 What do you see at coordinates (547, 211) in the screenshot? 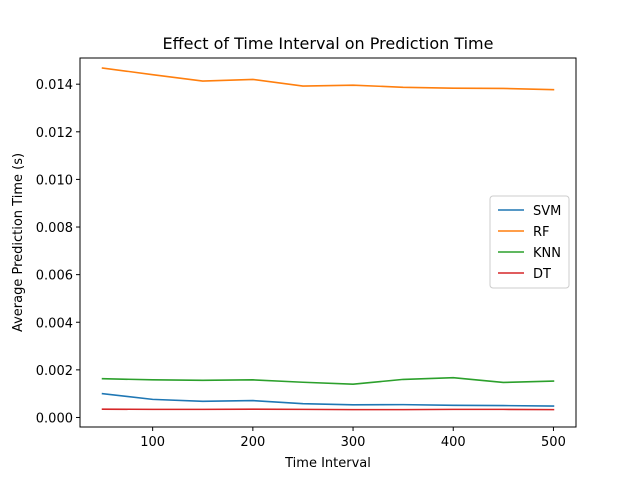
I see `legend-label-svm: SVM` at bounding box center [547, 211].